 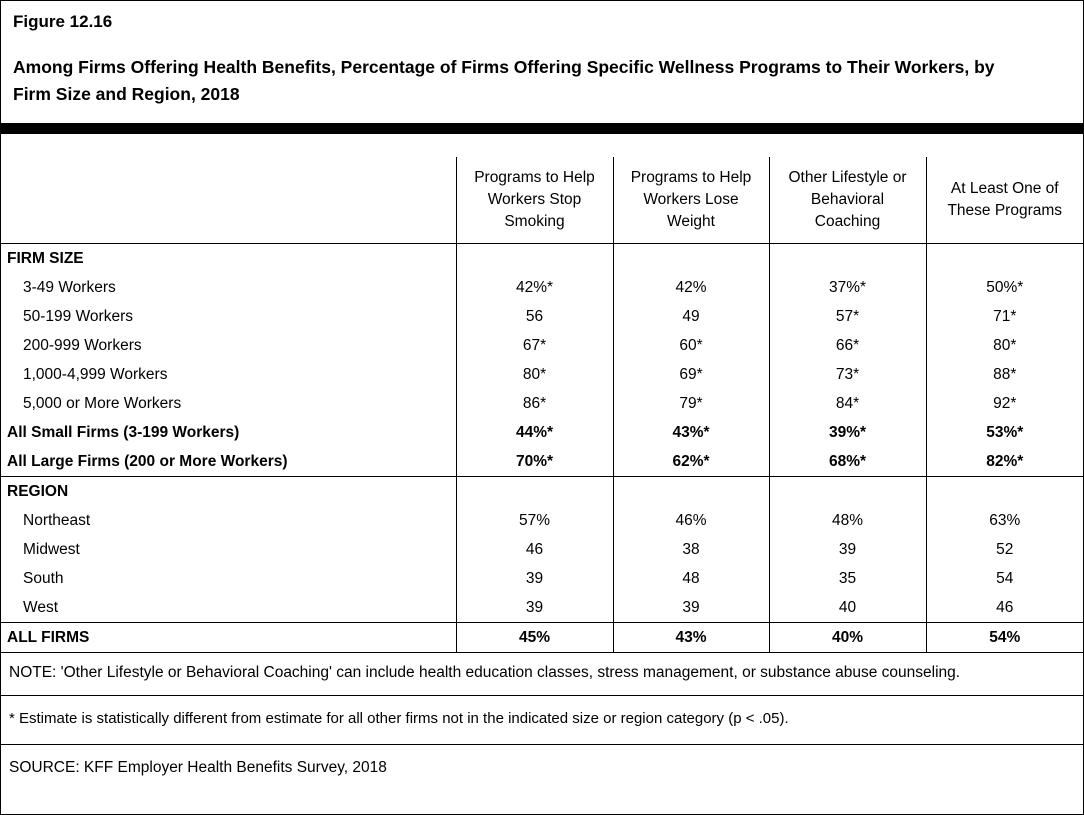 What do you see at coordinates (534, 345) in the screenshot?
I see `table-cell: 67*` at bounding box center [534, 345].